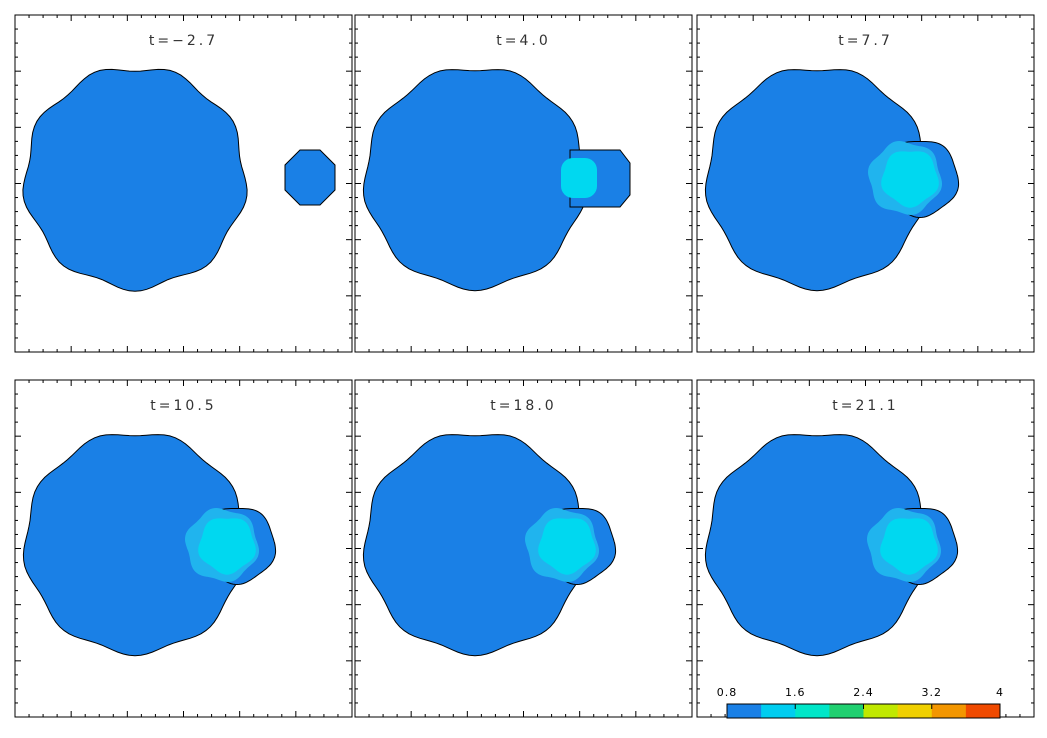 Image resolution: width=1047 pixels, height=738 pixels. What do you see at coordinates (860, 702) in the screenshot?
I see `colorbar: 0.8 1.6 2.4 3.2 4` at bounding box center [860, 702].